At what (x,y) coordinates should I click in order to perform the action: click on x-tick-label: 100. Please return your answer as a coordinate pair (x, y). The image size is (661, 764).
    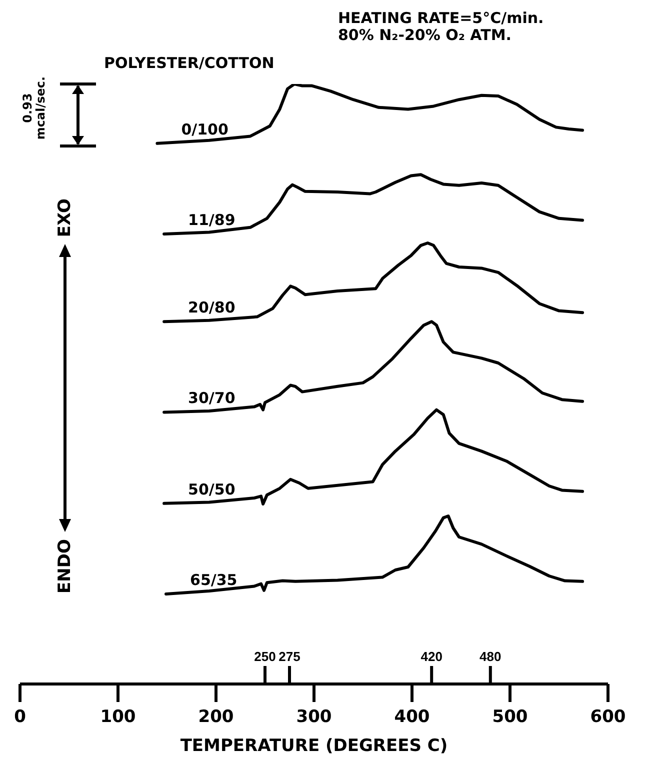
    Looking at the image, I should click on (118, 717).